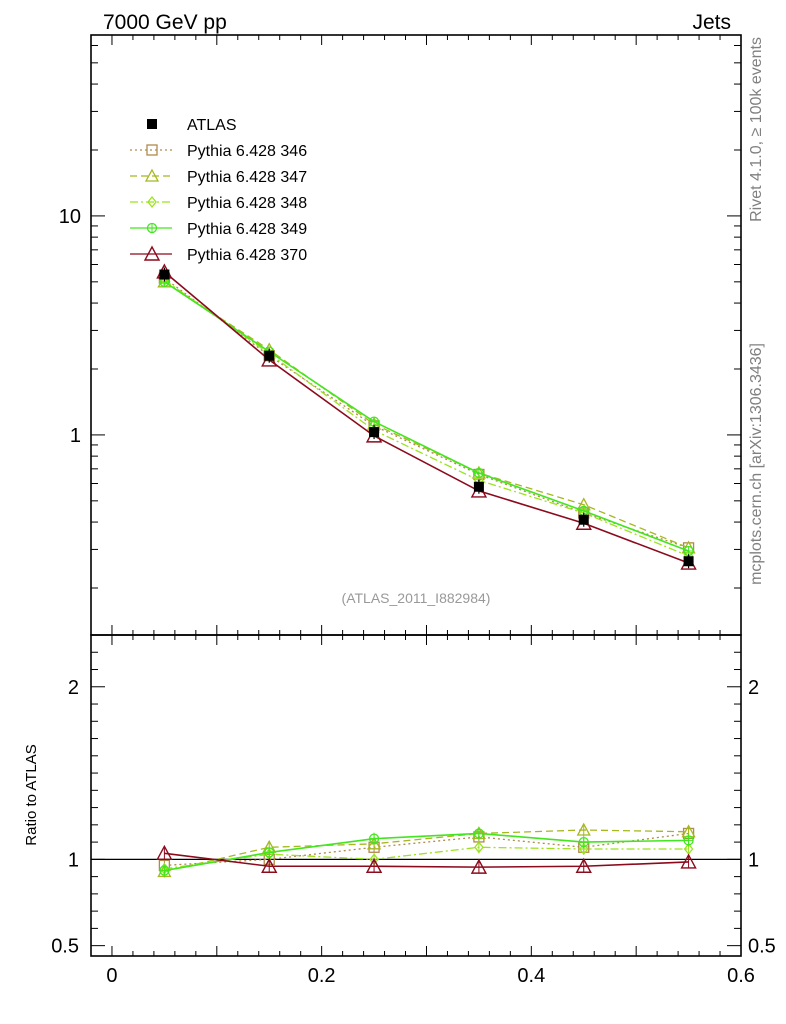 The image size is (786, 1024). Describe the element at coordinates (31, 794) in the screenshot. I see `ratio-y-axis-label: Ratio to ATLAS` at that location.